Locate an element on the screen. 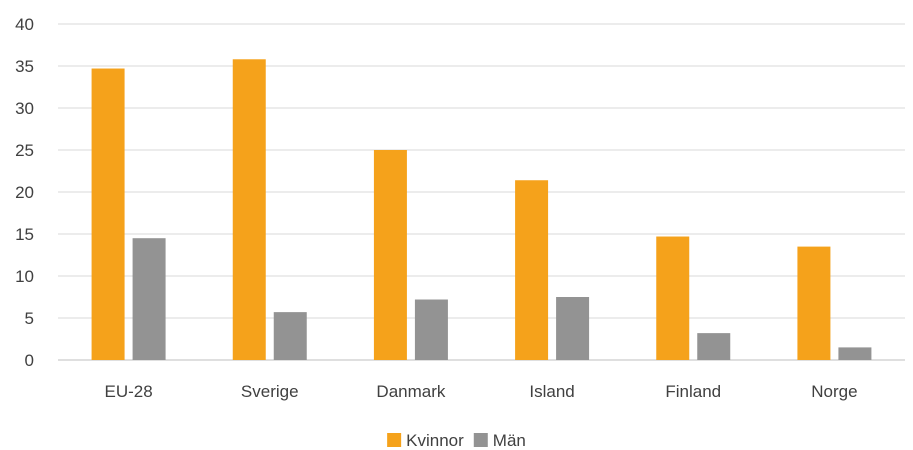  legend-label-m-n: Män is located at coordinates (509, 440).